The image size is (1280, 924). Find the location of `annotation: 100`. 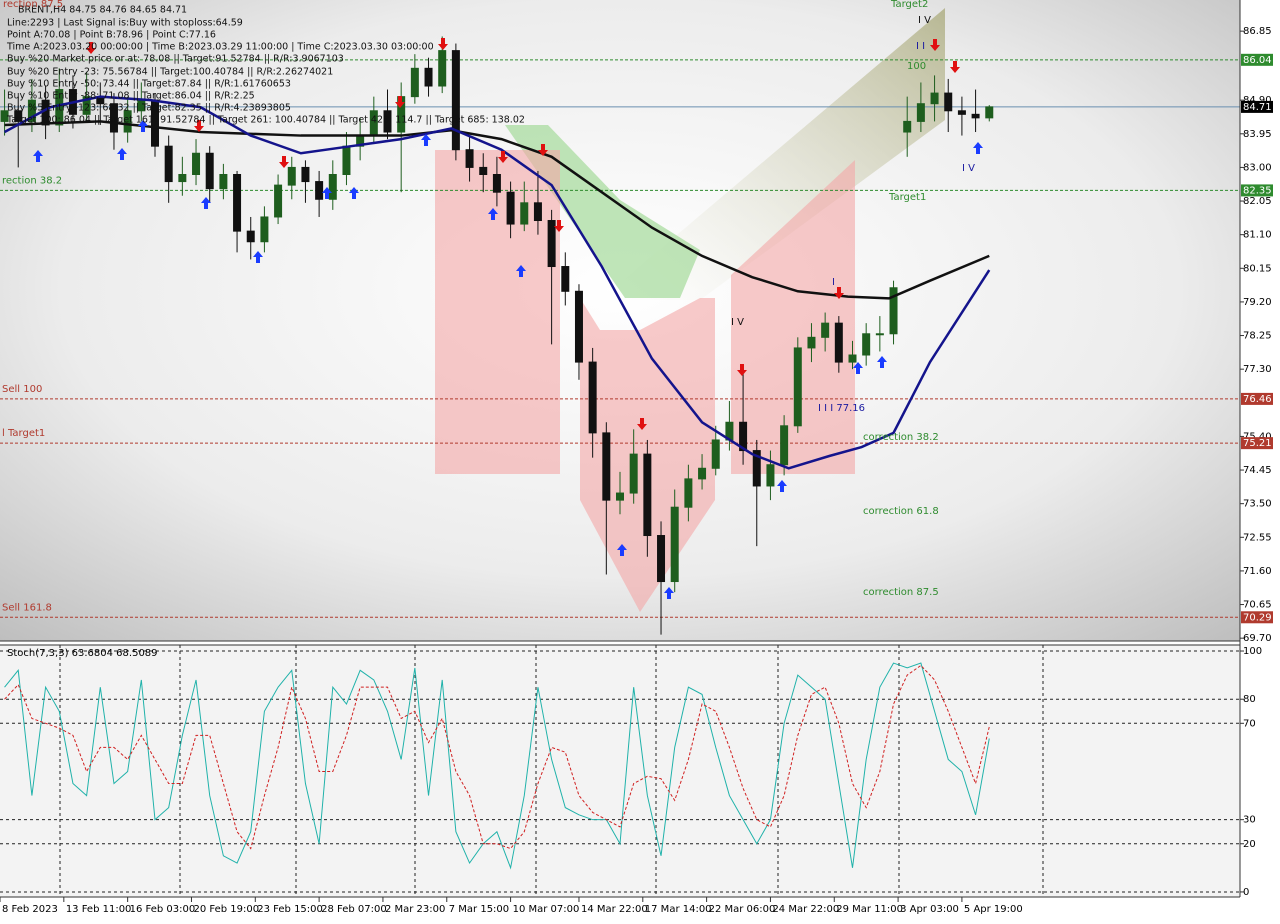

annotation: 100 is located at coordinates (916, 66).